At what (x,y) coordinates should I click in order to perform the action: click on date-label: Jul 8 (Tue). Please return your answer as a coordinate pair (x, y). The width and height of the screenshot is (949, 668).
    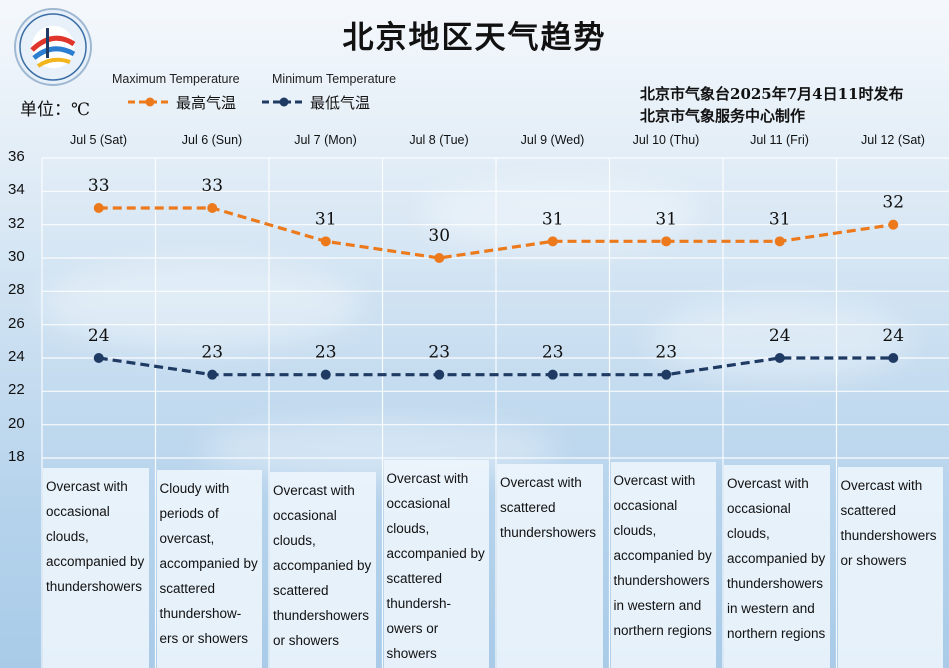
    Looking at the image, I should click on (439, 140).